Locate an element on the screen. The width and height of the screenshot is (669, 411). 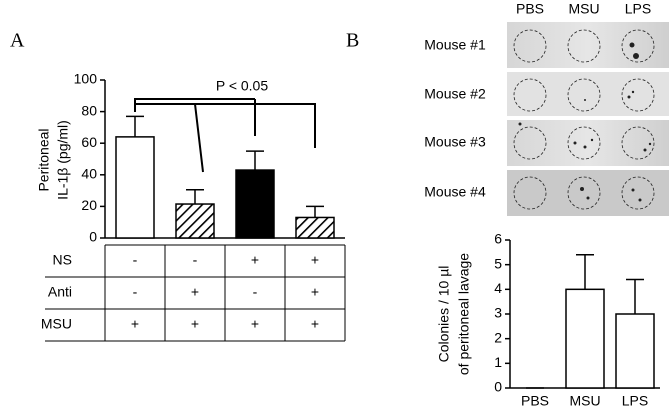
y-tick-label: 6 is located at coordinates (498, 239).